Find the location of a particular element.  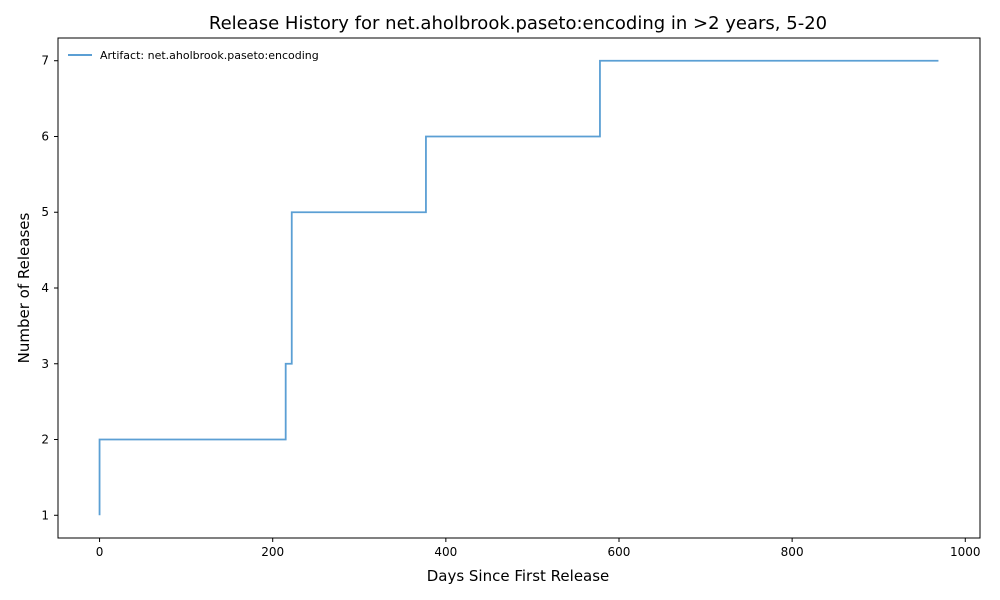

y-tick-label: 4 is located at coordinates (45, 288).